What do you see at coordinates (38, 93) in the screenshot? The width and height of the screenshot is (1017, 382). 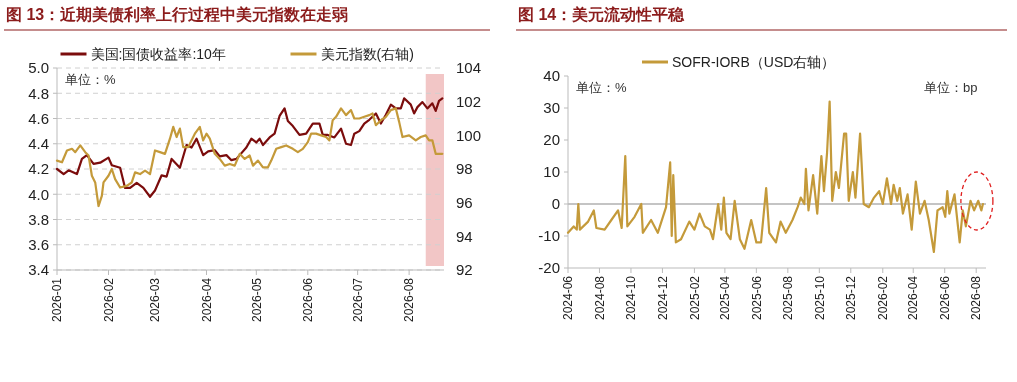 I see `y-tick-label: 4.8` at bounding box center [38, 93].